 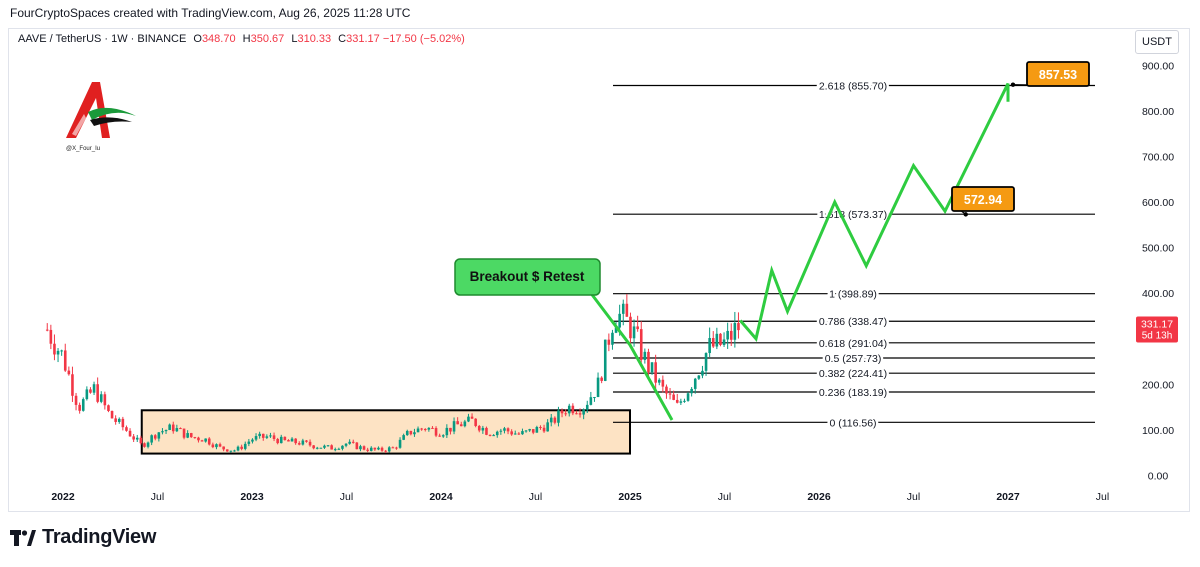 What do you see at coordinates (83, 537) in the screenshot?
I see `tradingview-logo: TradingView` at bounding box center [83, 537].